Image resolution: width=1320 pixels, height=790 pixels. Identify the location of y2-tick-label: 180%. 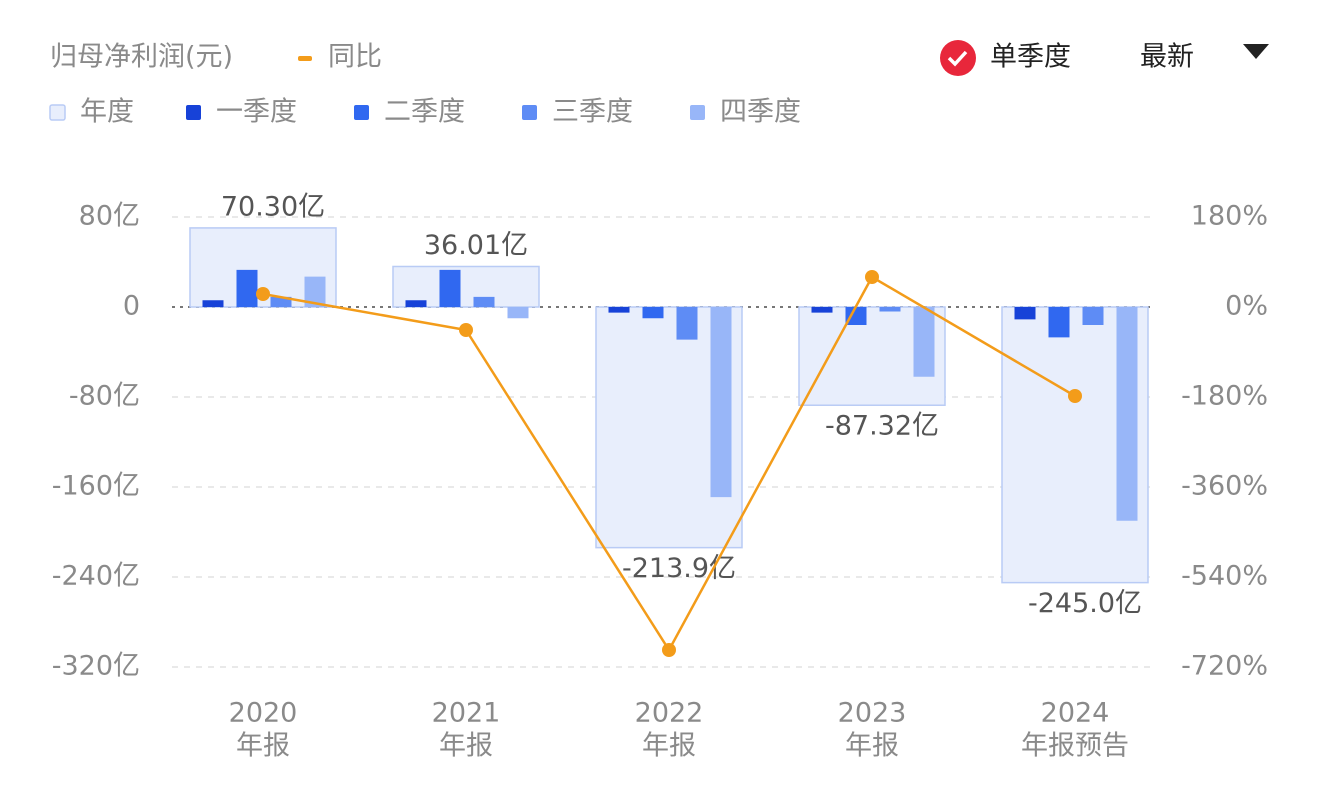
(1229, 216).